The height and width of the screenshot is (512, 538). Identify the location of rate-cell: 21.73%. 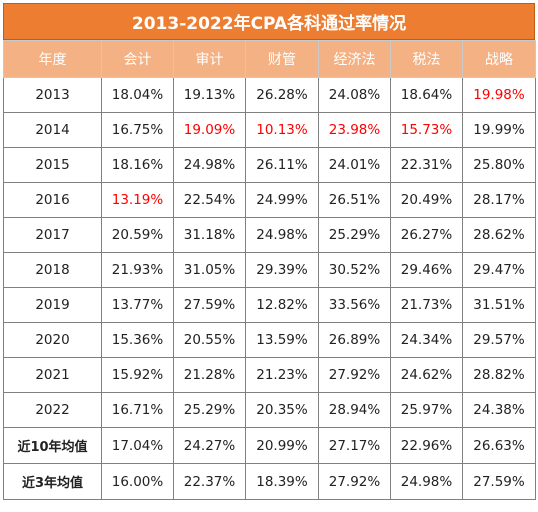
(426, 305).